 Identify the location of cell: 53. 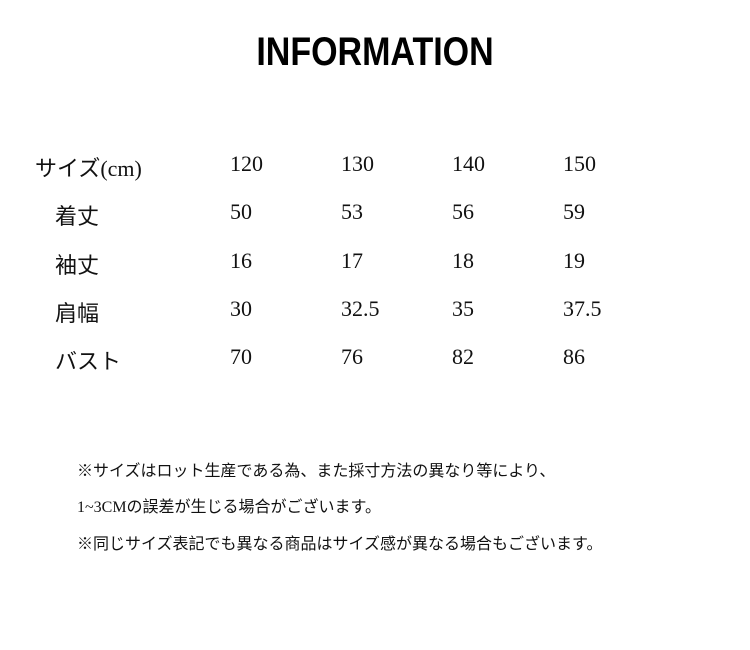
(352, 211).